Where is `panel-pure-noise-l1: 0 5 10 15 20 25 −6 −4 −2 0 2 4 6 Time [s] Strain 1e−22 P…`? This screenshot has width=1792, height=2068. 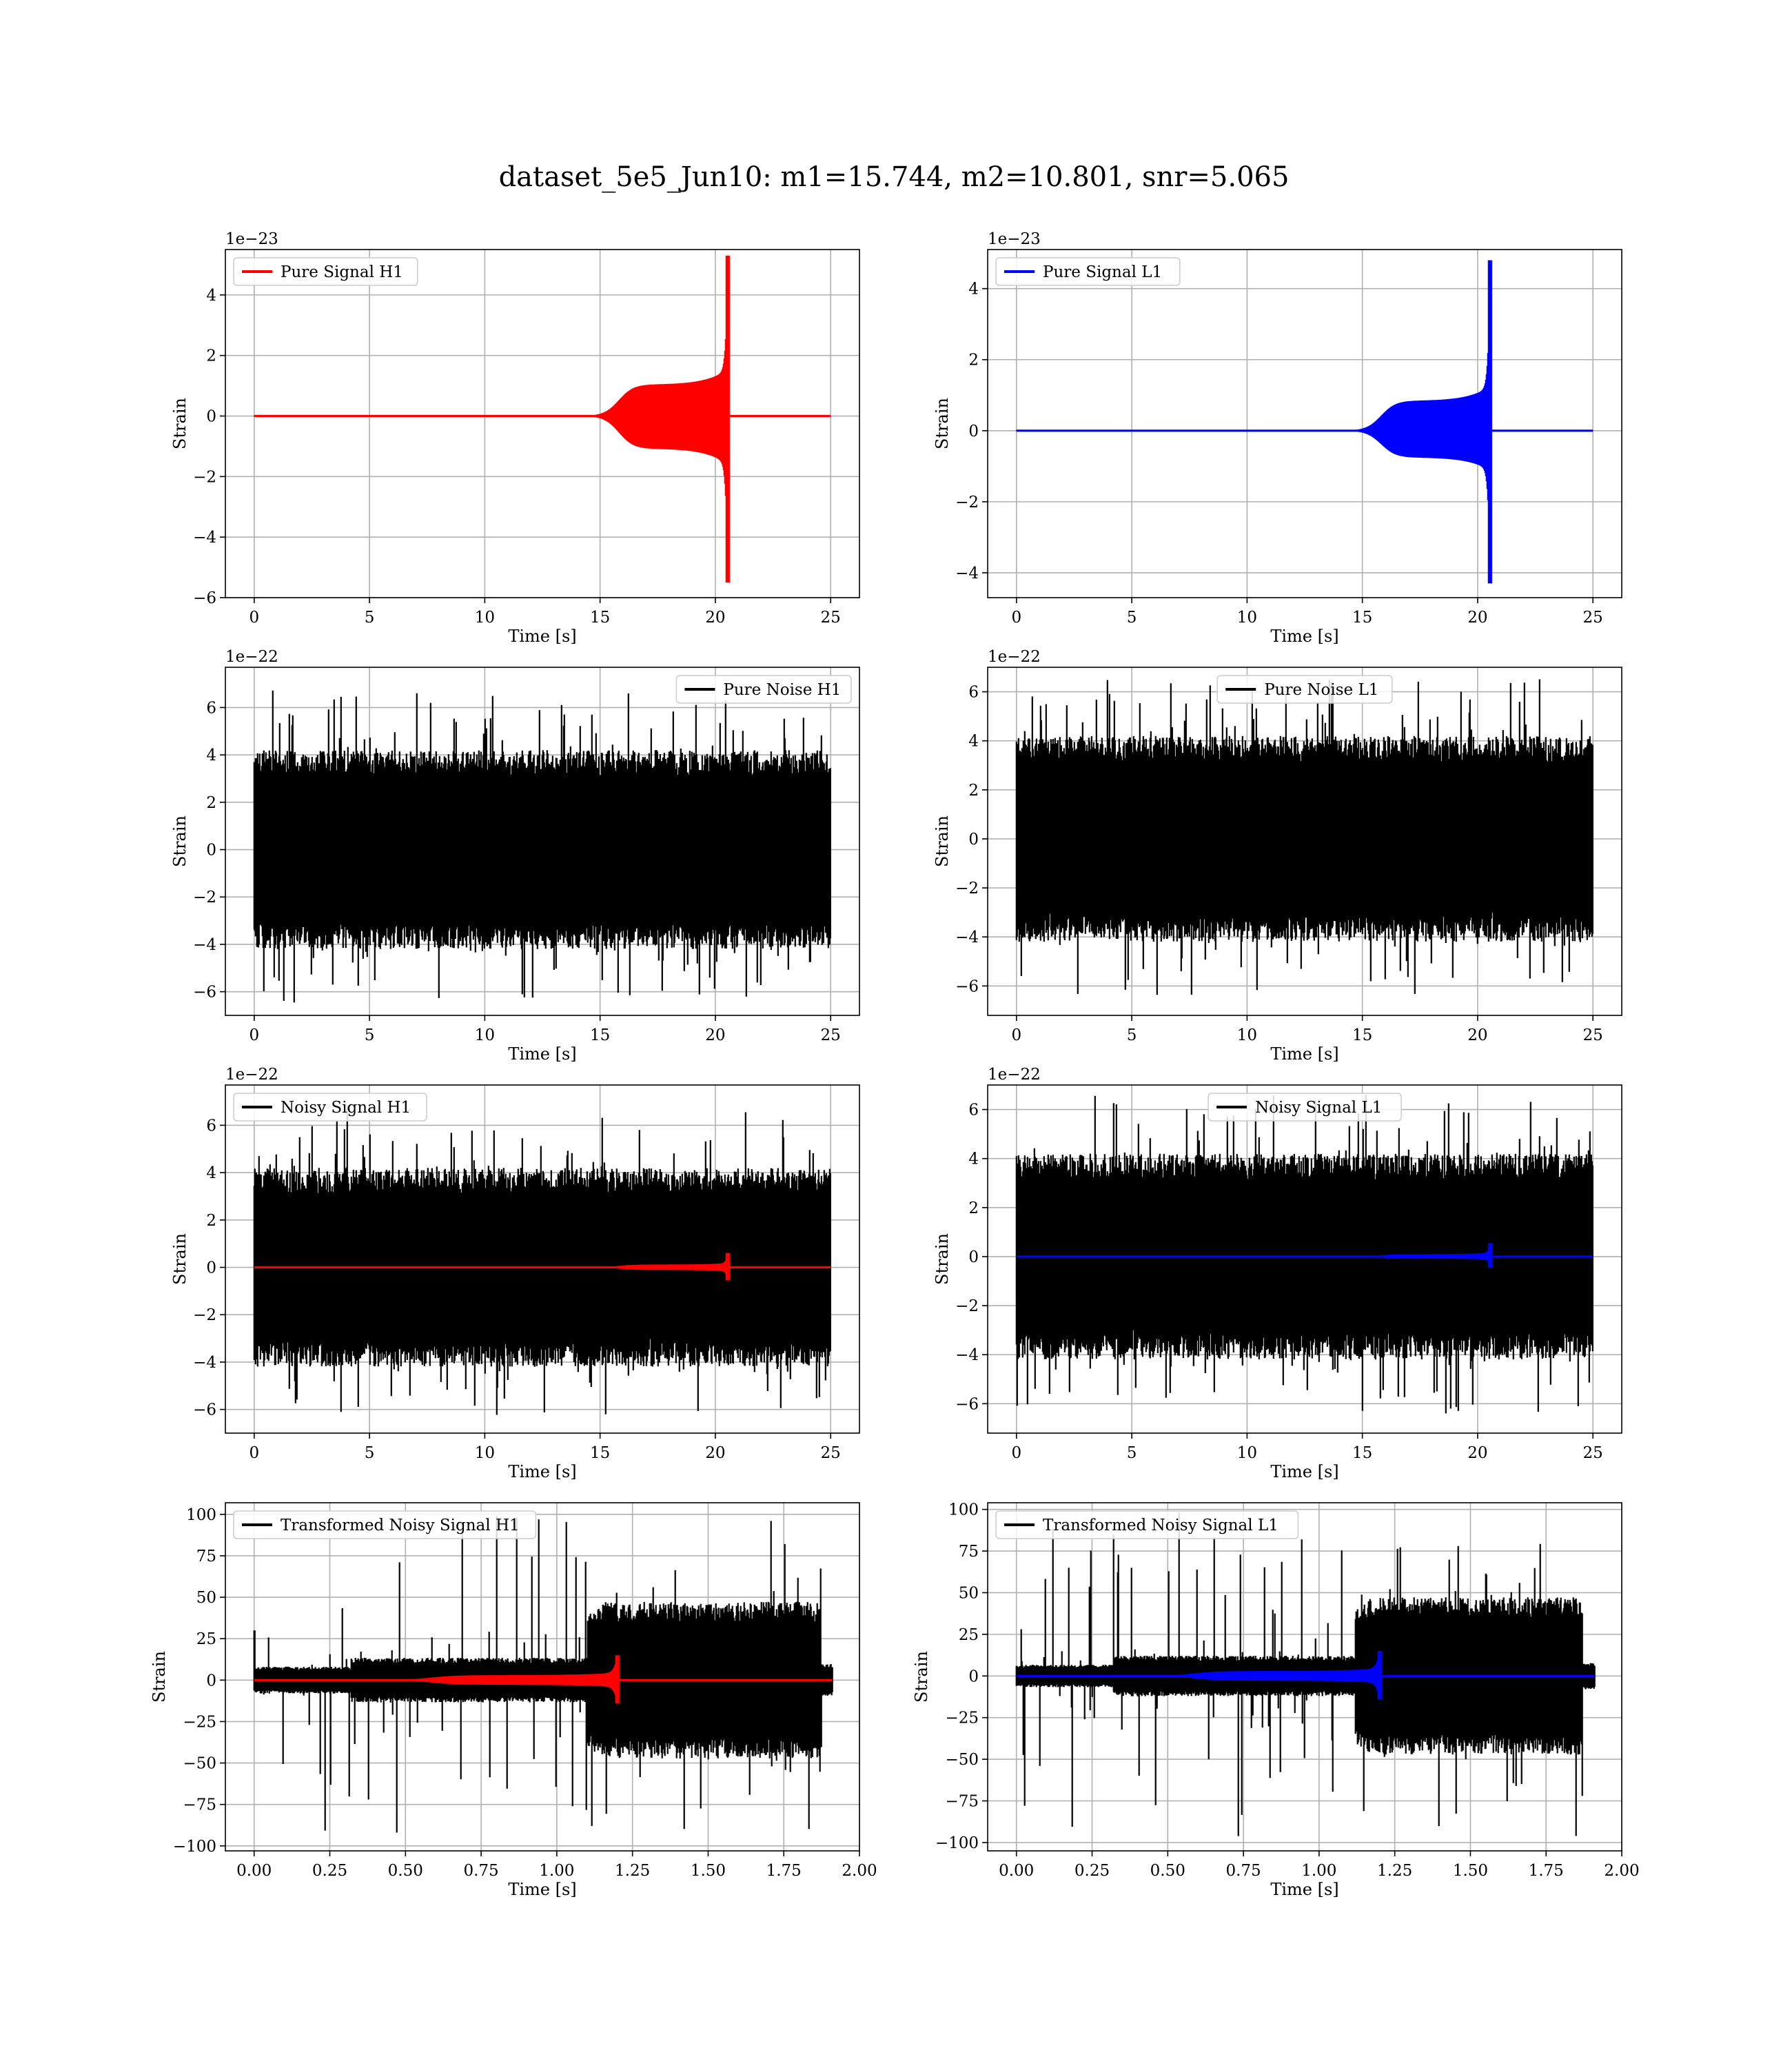 panel-pure-noise-l1: 0 5 10 15 20 25 −6 −4 −2 0 2 4 6 Time [s] Strain 1e−22 P… is located at coordinates (1277, 856).